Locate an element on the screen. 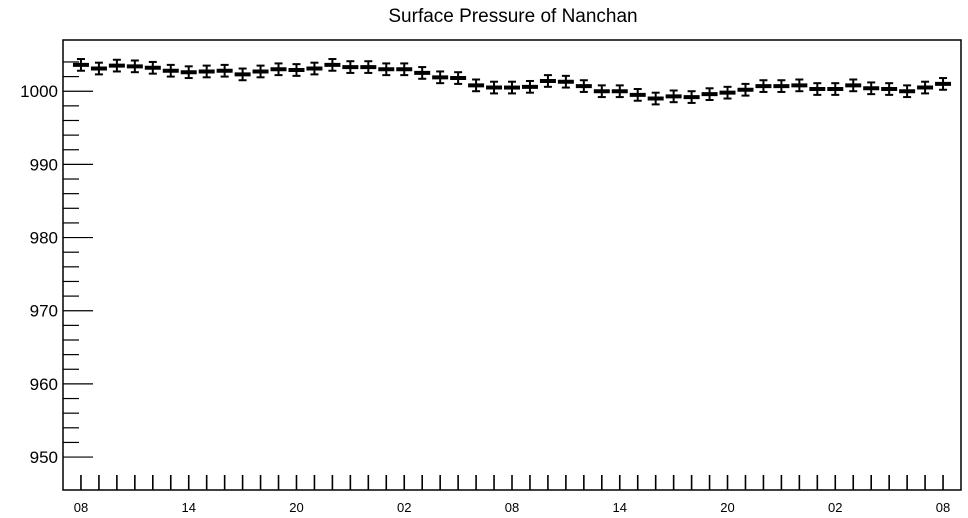  chart-title: Surface Pressure of Nanchan is located at coordinates (512, 16).